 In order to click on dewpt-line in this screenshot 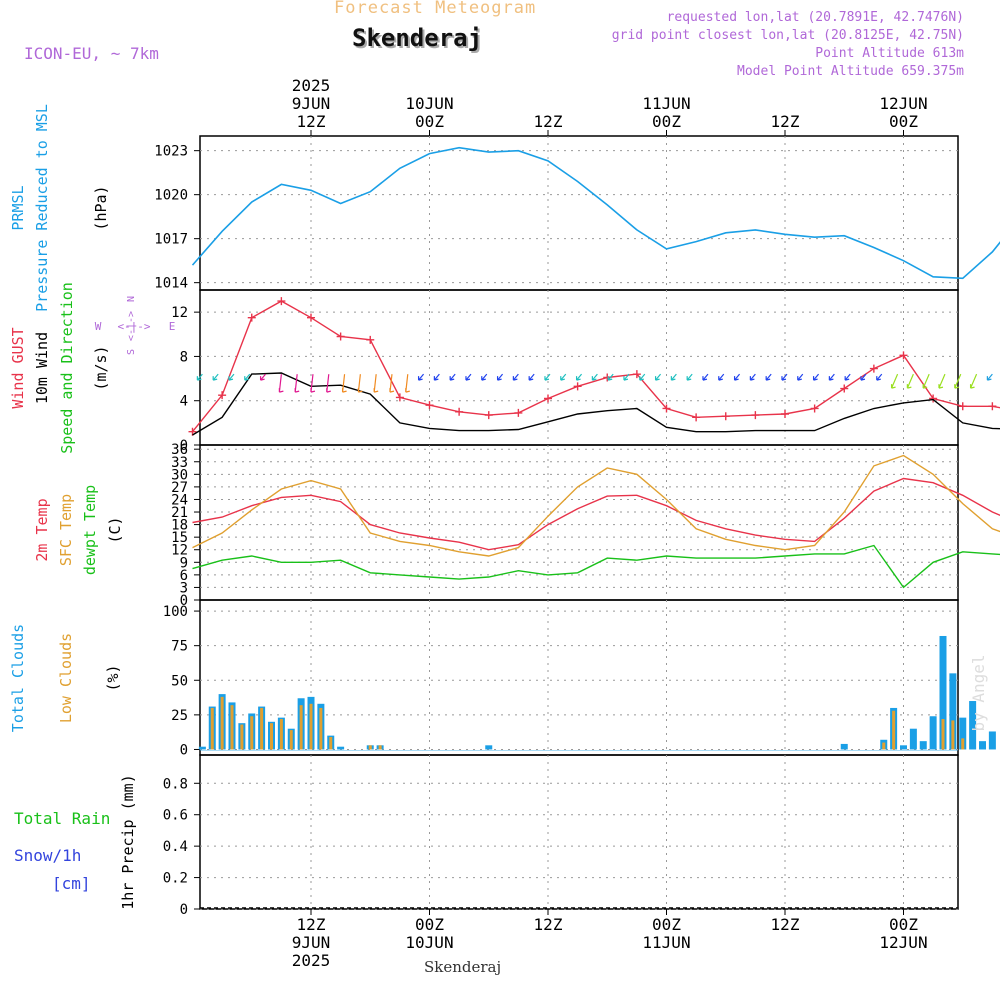, I will do `click(596, 566)`.